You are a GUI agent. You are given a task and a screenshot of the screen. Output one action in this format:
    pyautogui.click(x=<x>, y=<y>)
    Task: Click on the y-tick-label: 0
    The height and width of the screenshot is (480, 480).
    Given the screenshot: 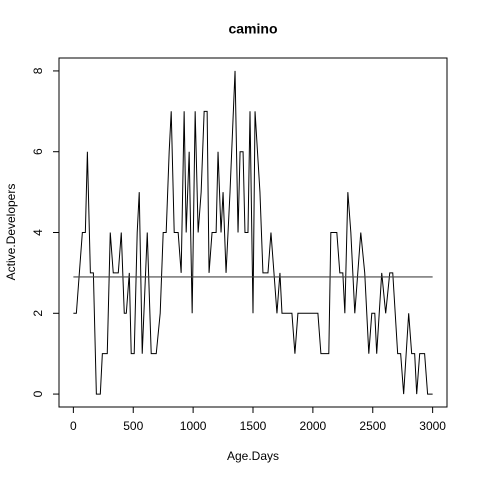 What is the action you would take?
    pyautogui.click(x=38, y=393)
    